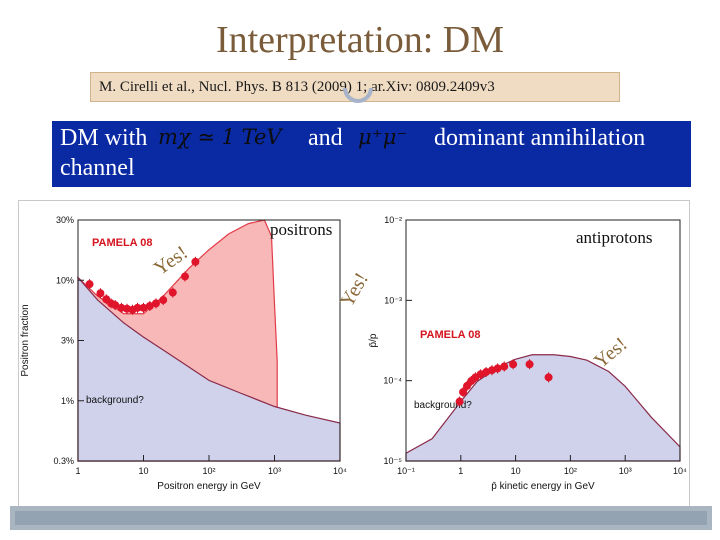 This screenshot has width=720, height=540. Describe the element at coordinates (360, 40) in the screenshot. I see `slide-title: Interpretation: DM` at that location.